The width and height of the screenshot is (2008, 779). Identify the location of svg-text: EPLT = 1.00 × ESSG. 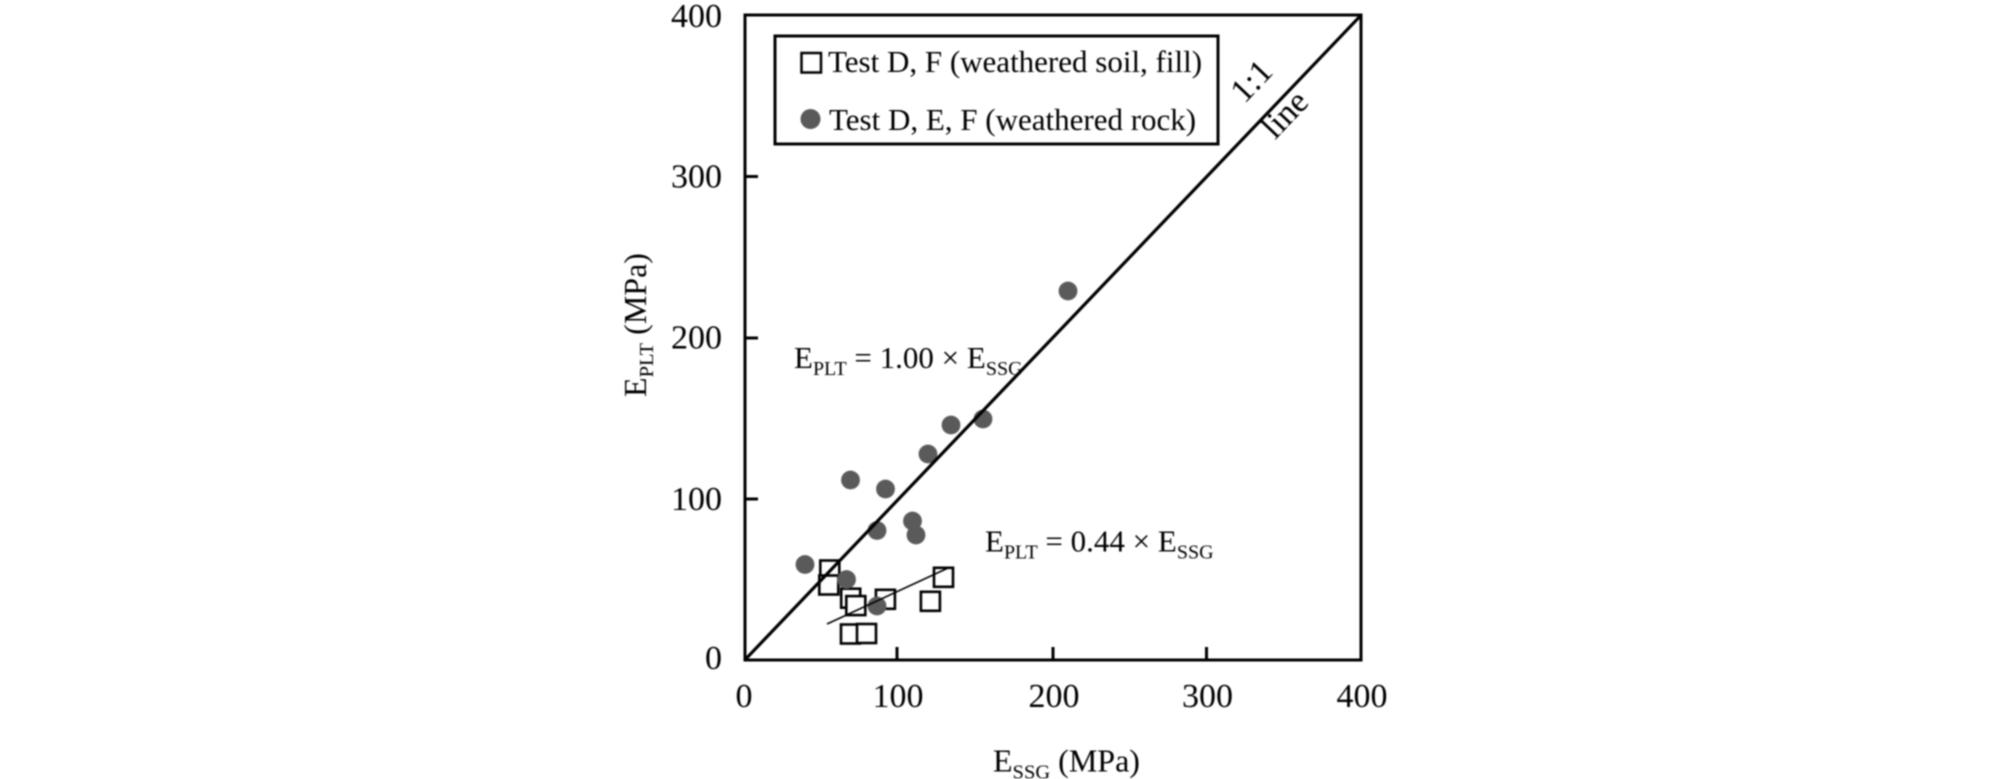
(908, 360).